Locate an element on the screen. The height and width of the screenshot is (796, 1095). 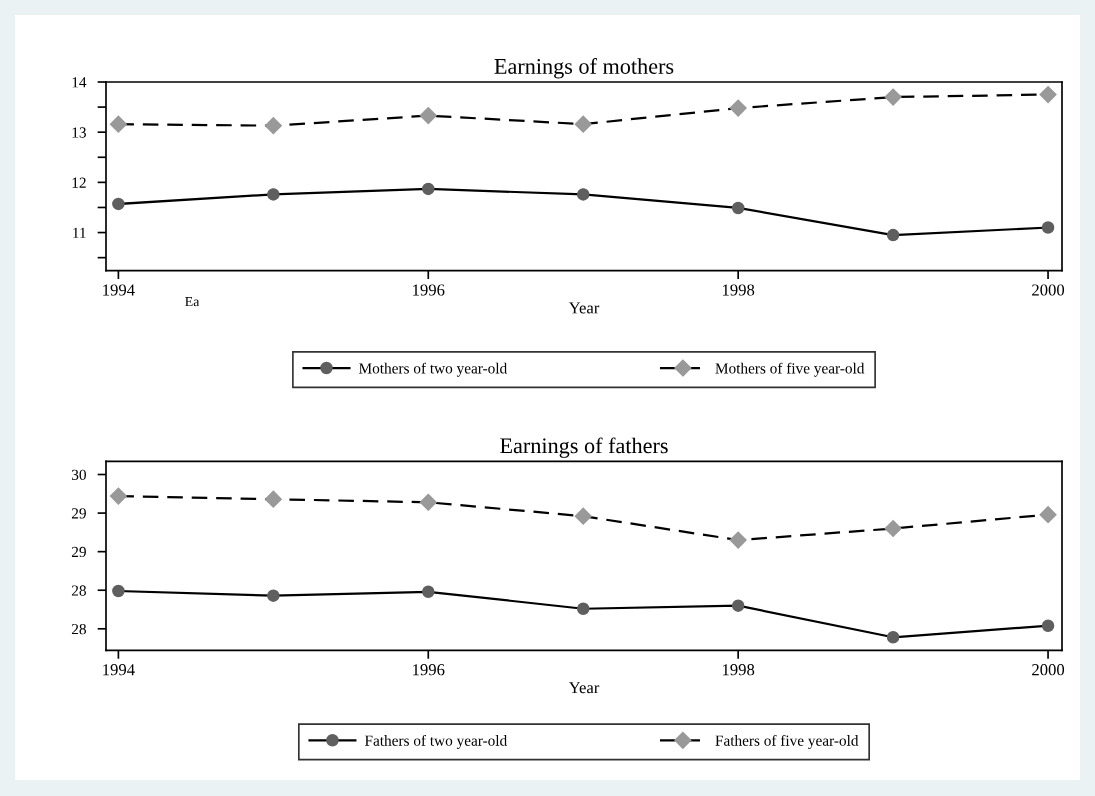
y-tick-label: 12 is located at coordinates (79, 182).